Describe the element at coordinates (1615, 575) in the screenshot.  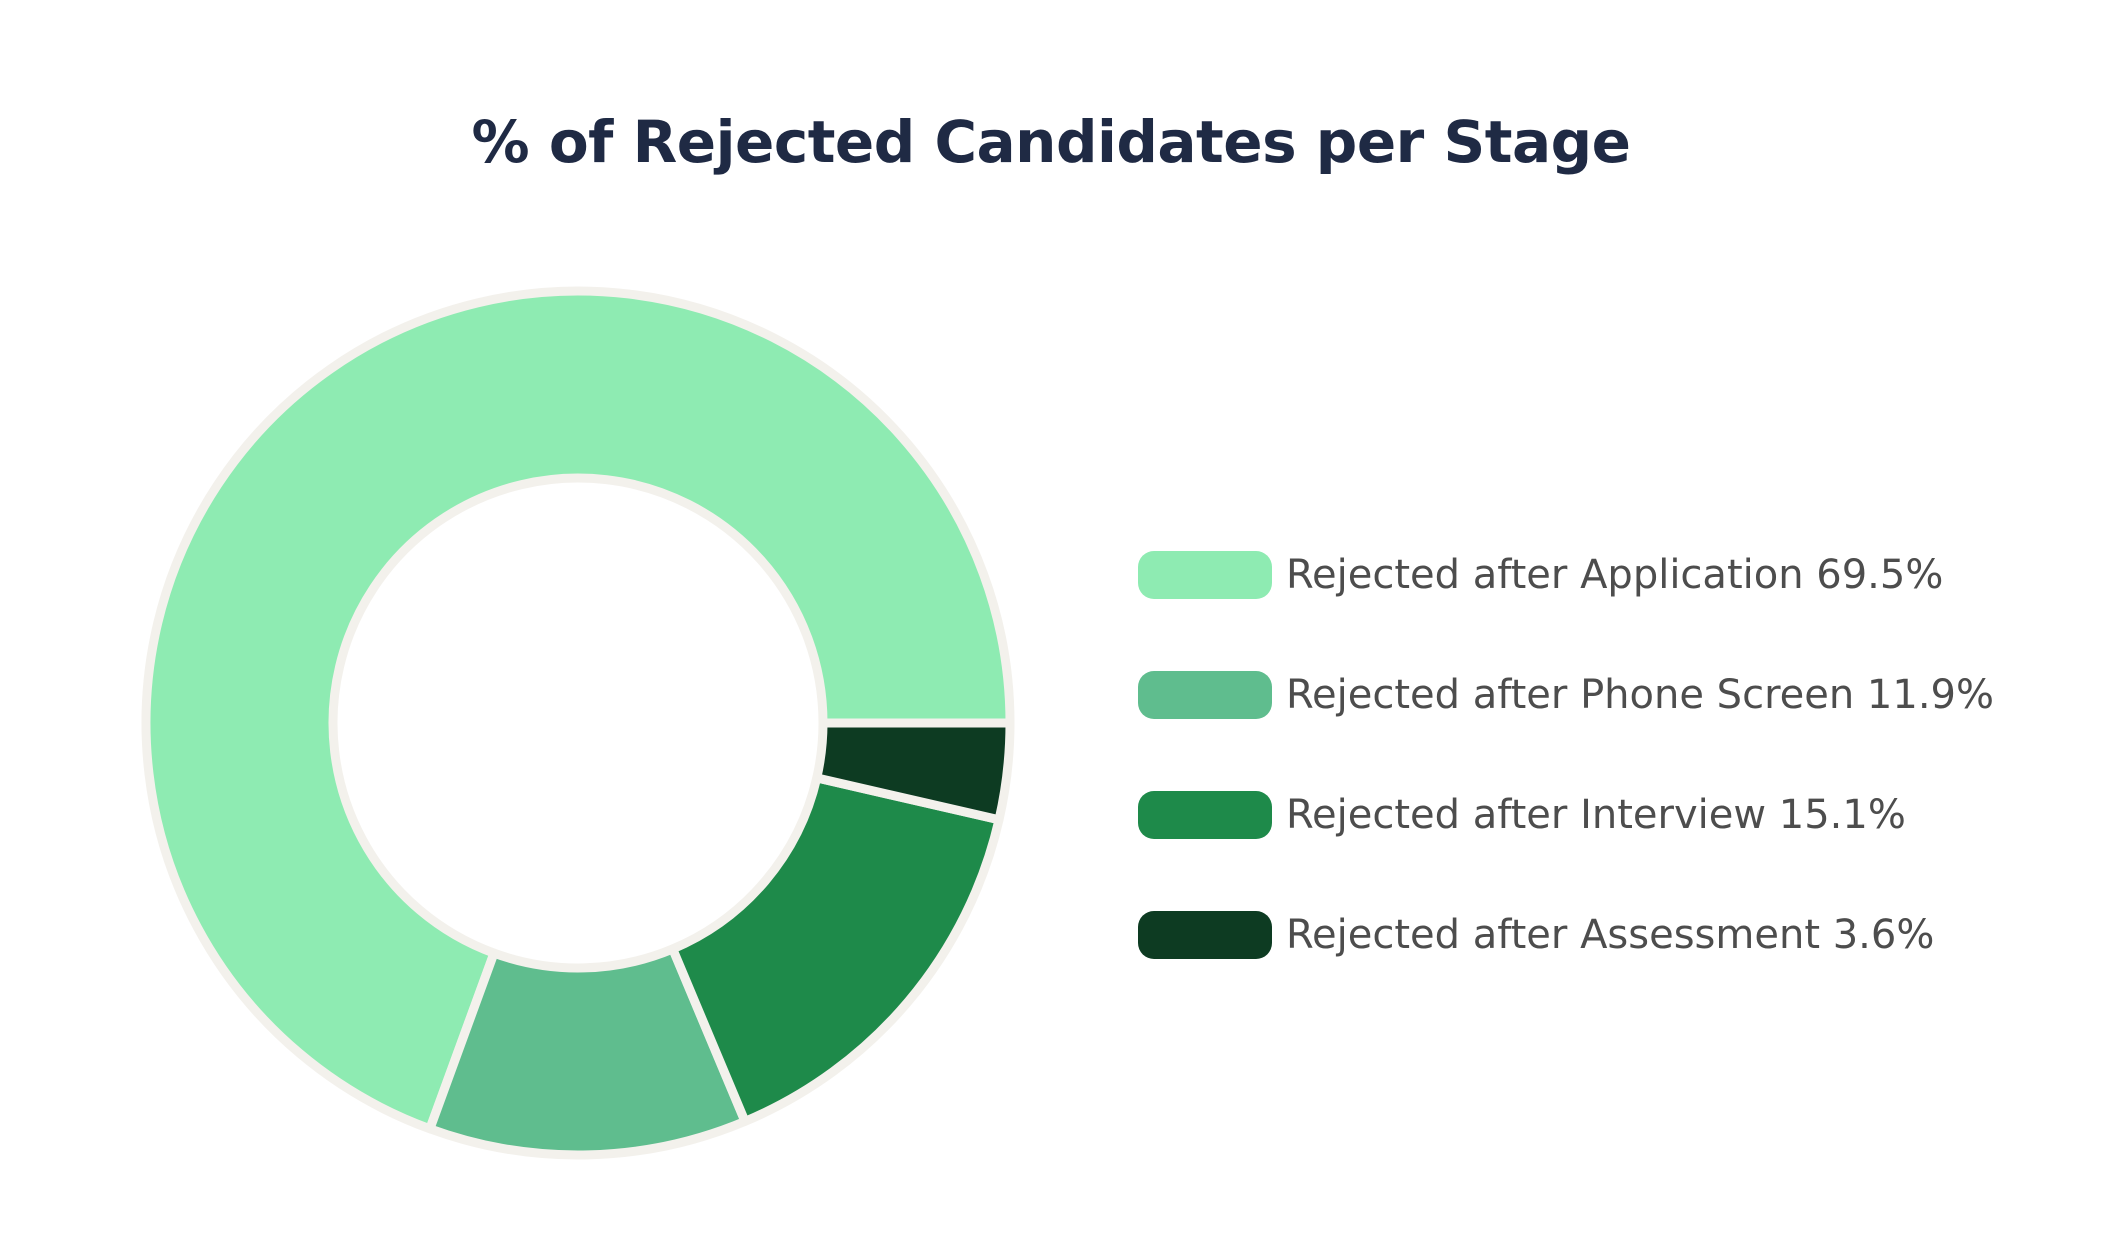
I see `legend-label: Rejected after Application 69.5%` at that location.